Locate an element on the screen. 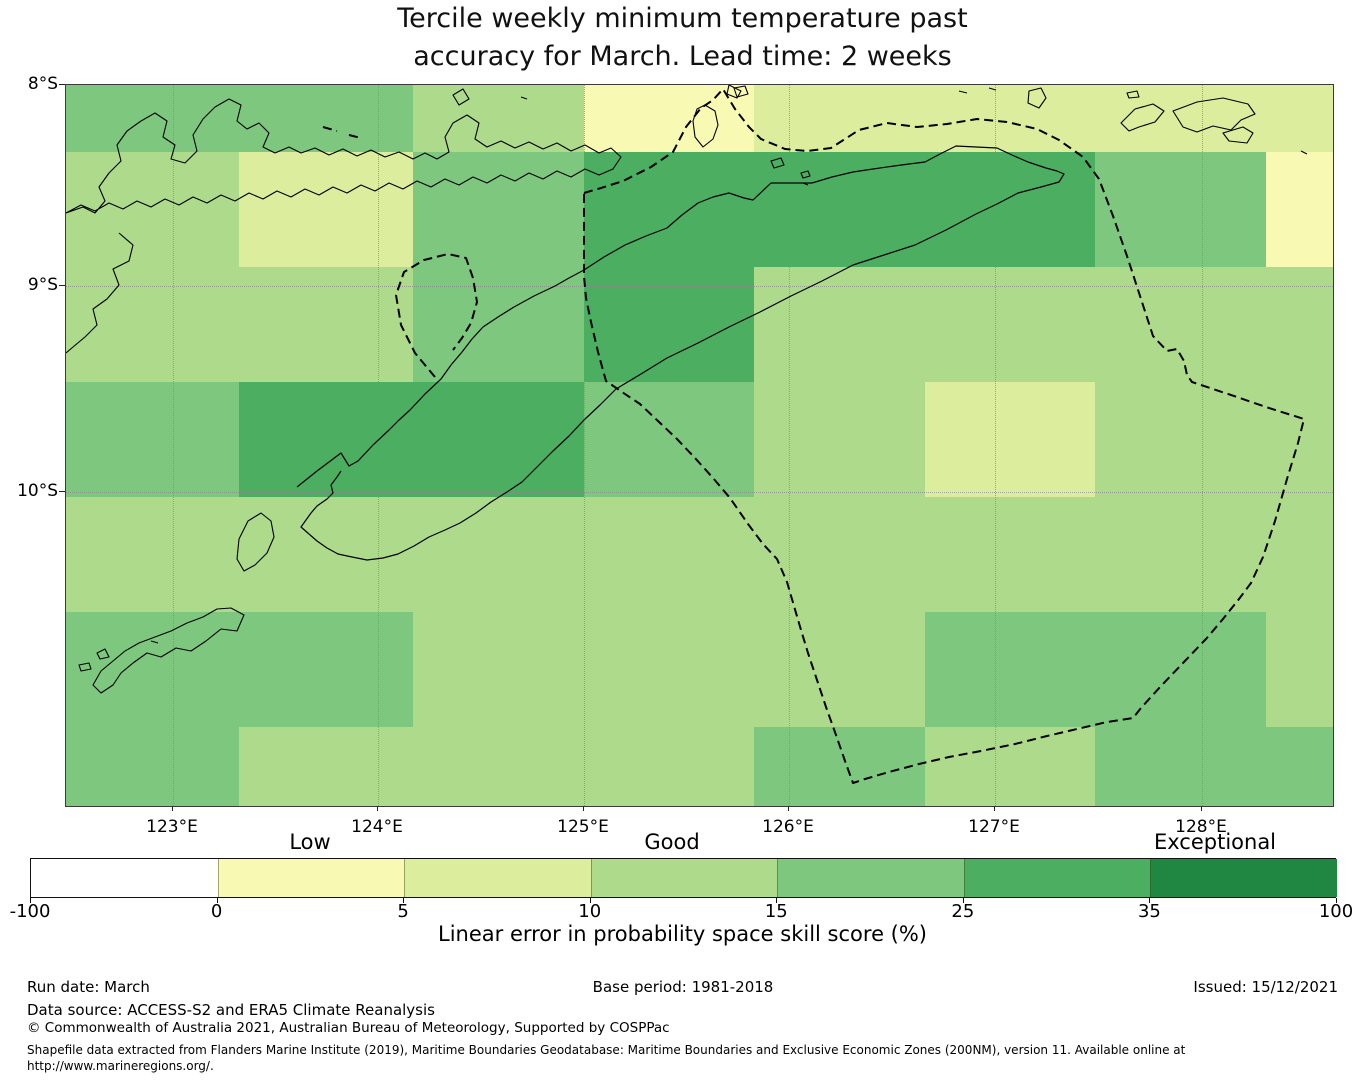 This screenshot has width=1365, height=1080. x-tick-label: 128°E is located at coordinates (1201, 827).